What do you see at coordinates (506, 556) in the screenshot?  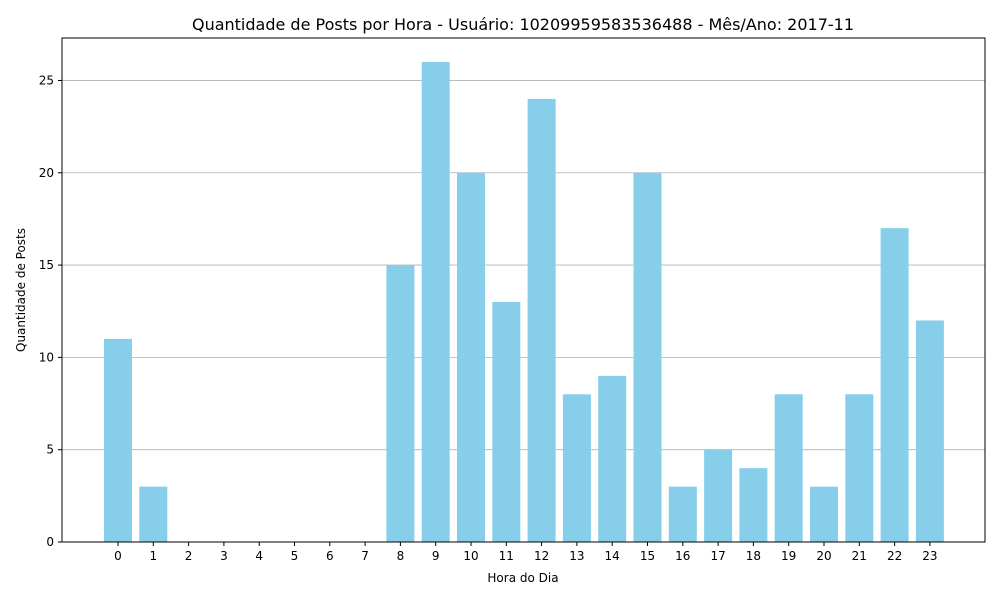 I see `x-tick-label: 11` at bounding box center [506, 556].